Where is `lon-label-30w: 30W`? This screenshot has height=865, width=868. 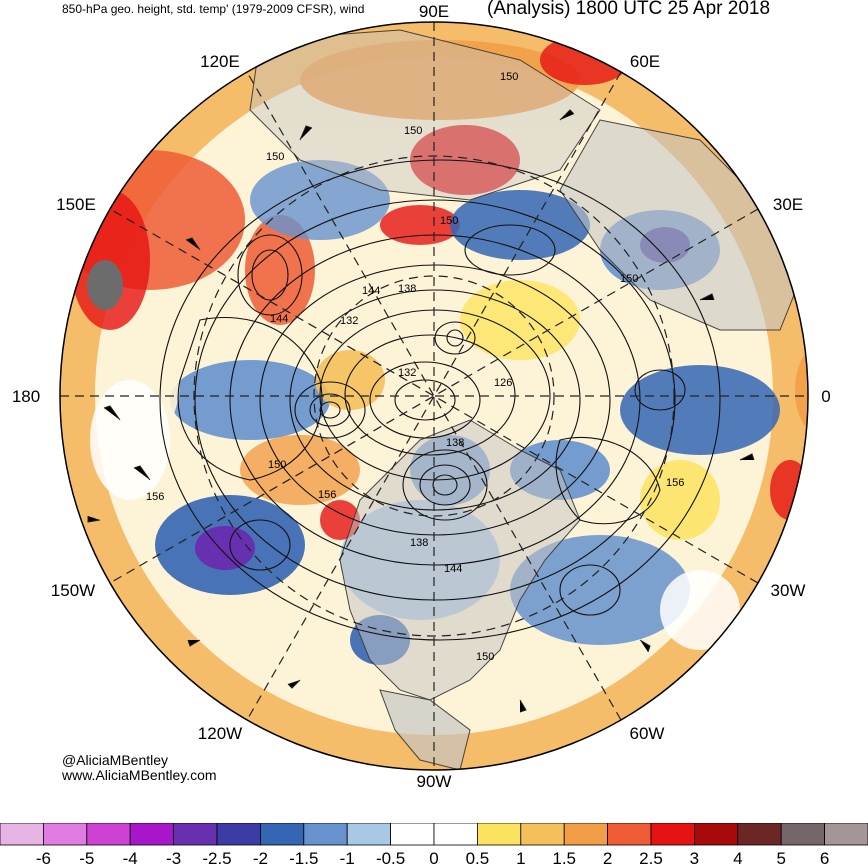
lon-label-30w: 30W is located at coordinates (788, 590).